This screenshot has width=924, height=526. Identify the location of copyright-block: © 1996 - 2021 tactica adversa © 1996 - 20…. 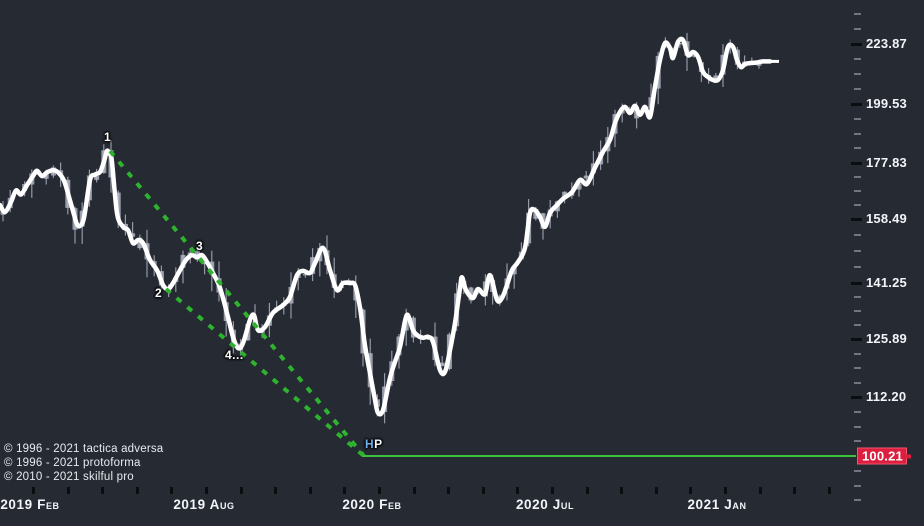
(83, 463).